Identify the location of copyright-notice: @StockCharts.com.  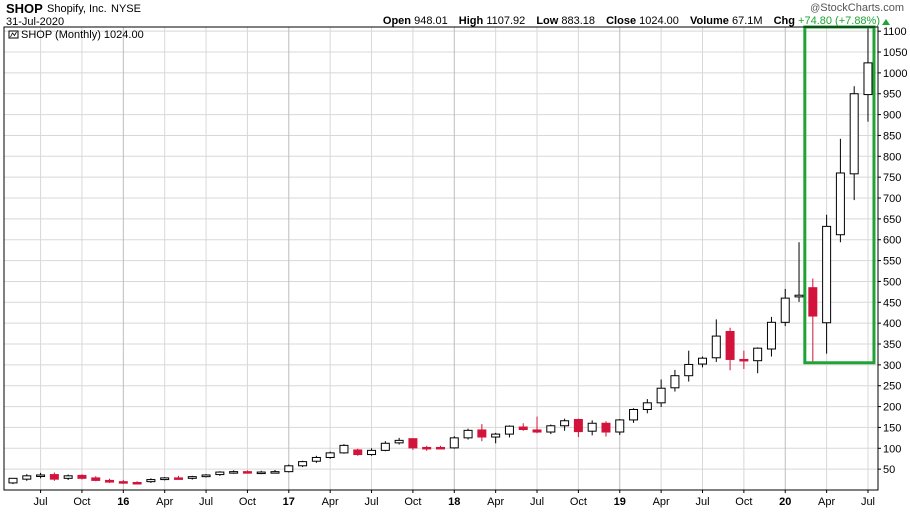
(857, 8).